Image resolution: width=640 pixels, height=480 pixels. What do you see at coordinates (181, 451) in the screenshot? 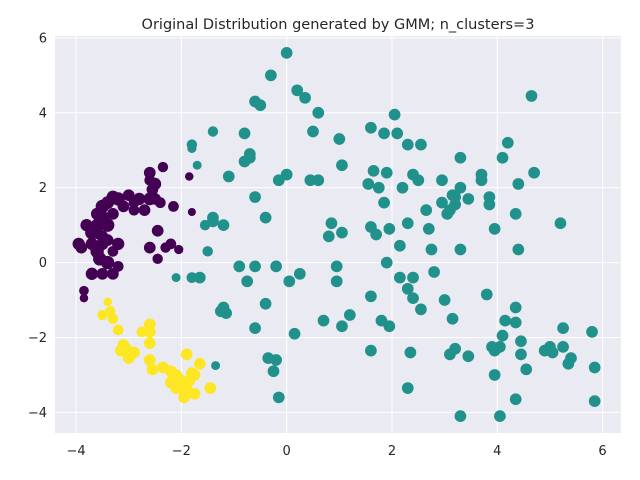
I see `x-tick-label: −2` at bounding box center [181, 451].